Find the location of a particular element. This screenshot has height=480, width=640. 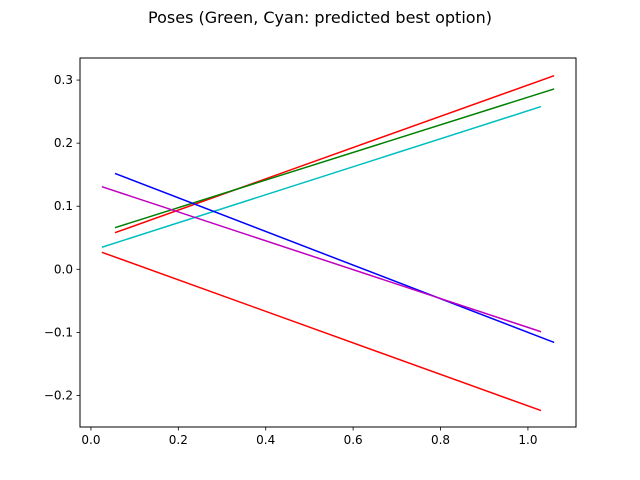

y-tick-label: −0.2 is located at coordinates (58, 395).